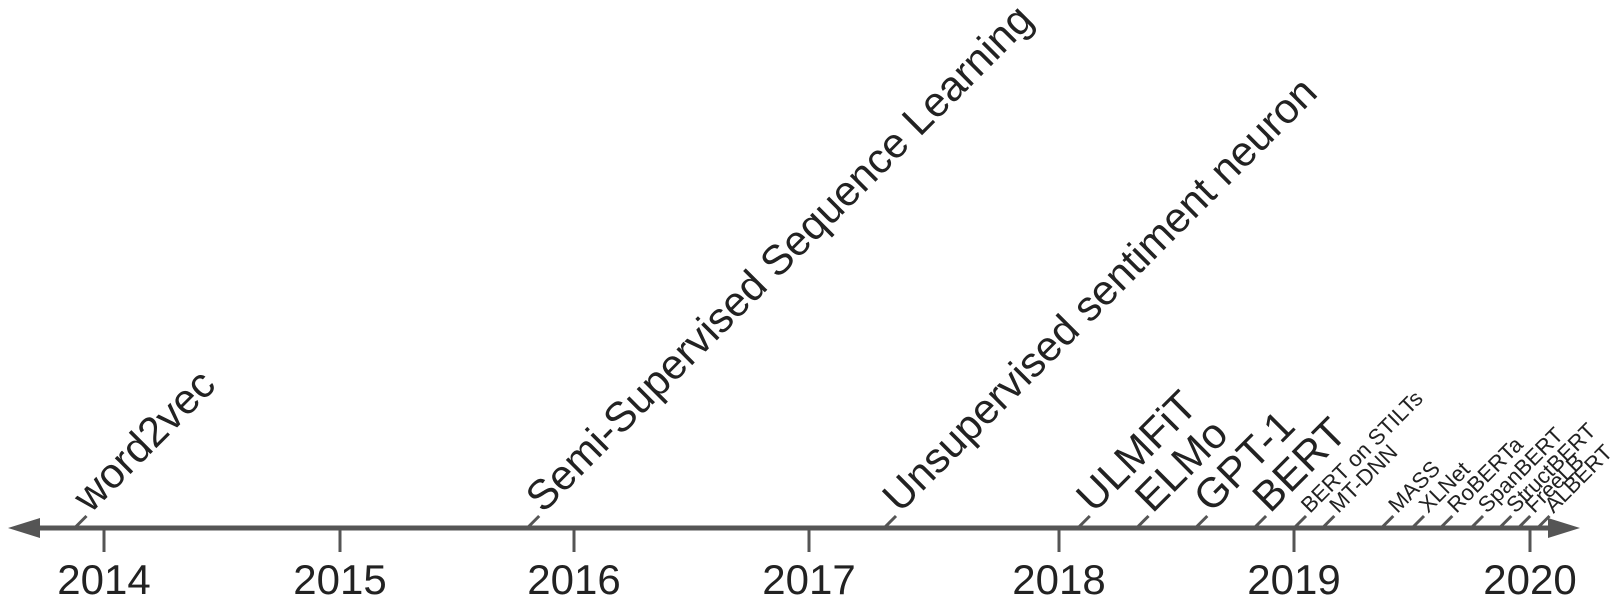  I want to click on year-ticks: 2014 2015 2016 2017 2018 2019 2020, so click(817, 565).